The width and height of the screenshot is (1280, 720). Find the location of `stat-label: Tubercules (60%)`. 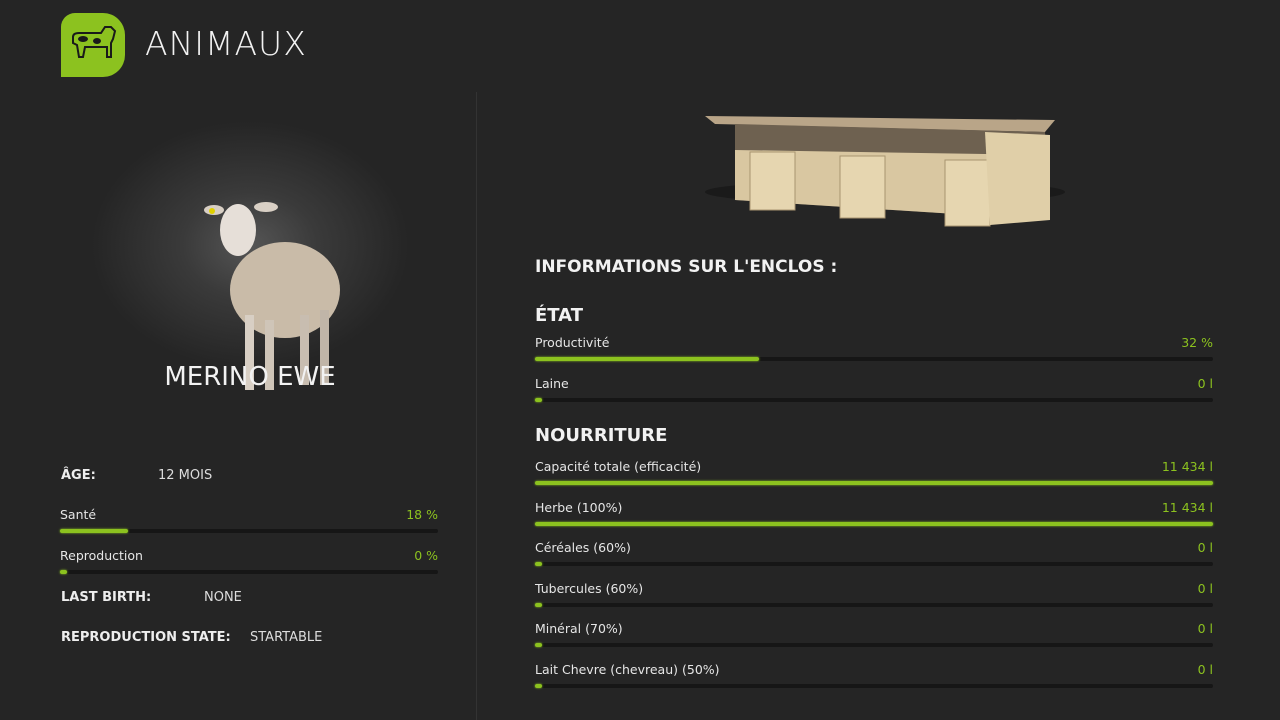

stat-label: Tubercules (60%) is located at coordinates (589, 588).